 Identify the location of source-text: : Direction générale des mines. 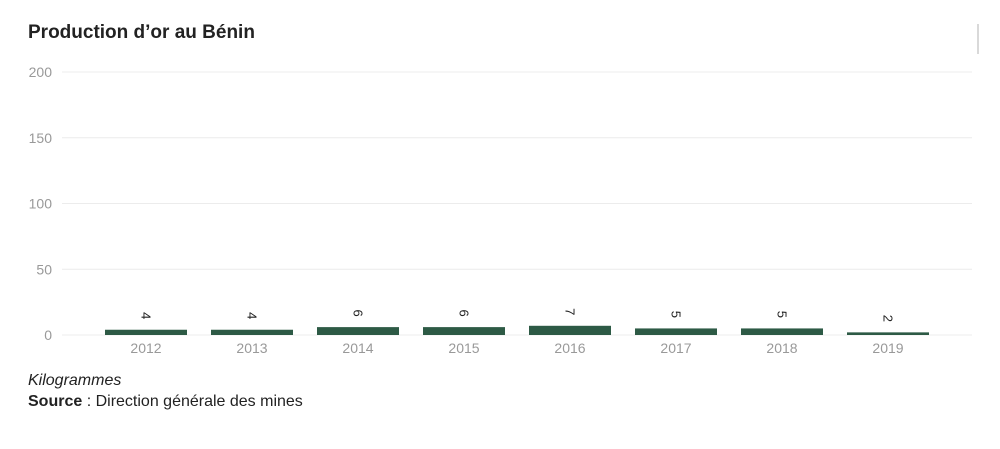
(192, 401).